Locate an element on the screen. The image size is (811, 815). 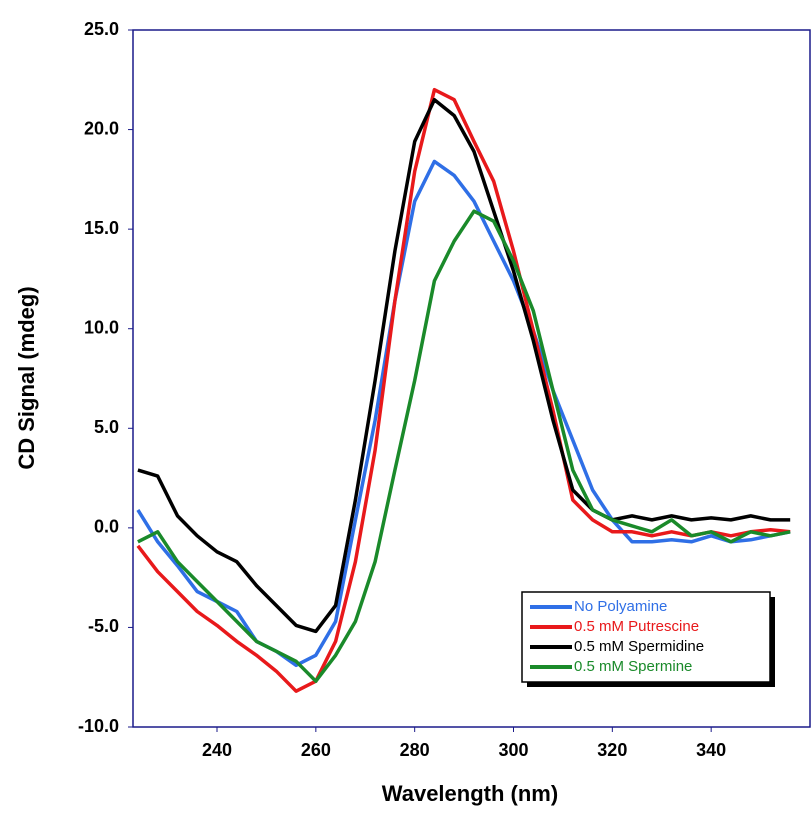
y-axis-title: CD Signal (mdeg) is located at coordinates (26, 377).